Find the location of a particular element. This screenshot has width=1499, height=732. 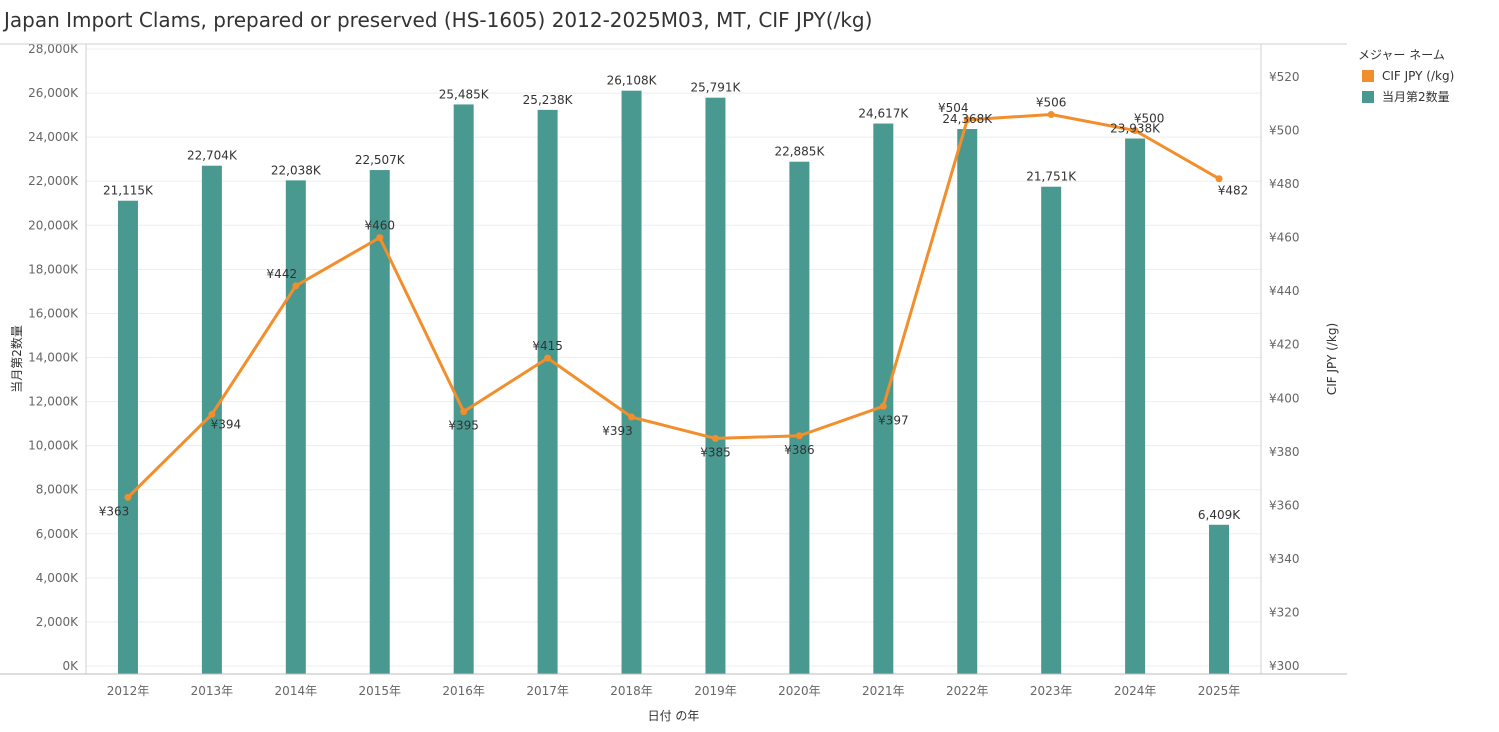

x-tick-label: 2019年 is located at coordinates (715, 691).